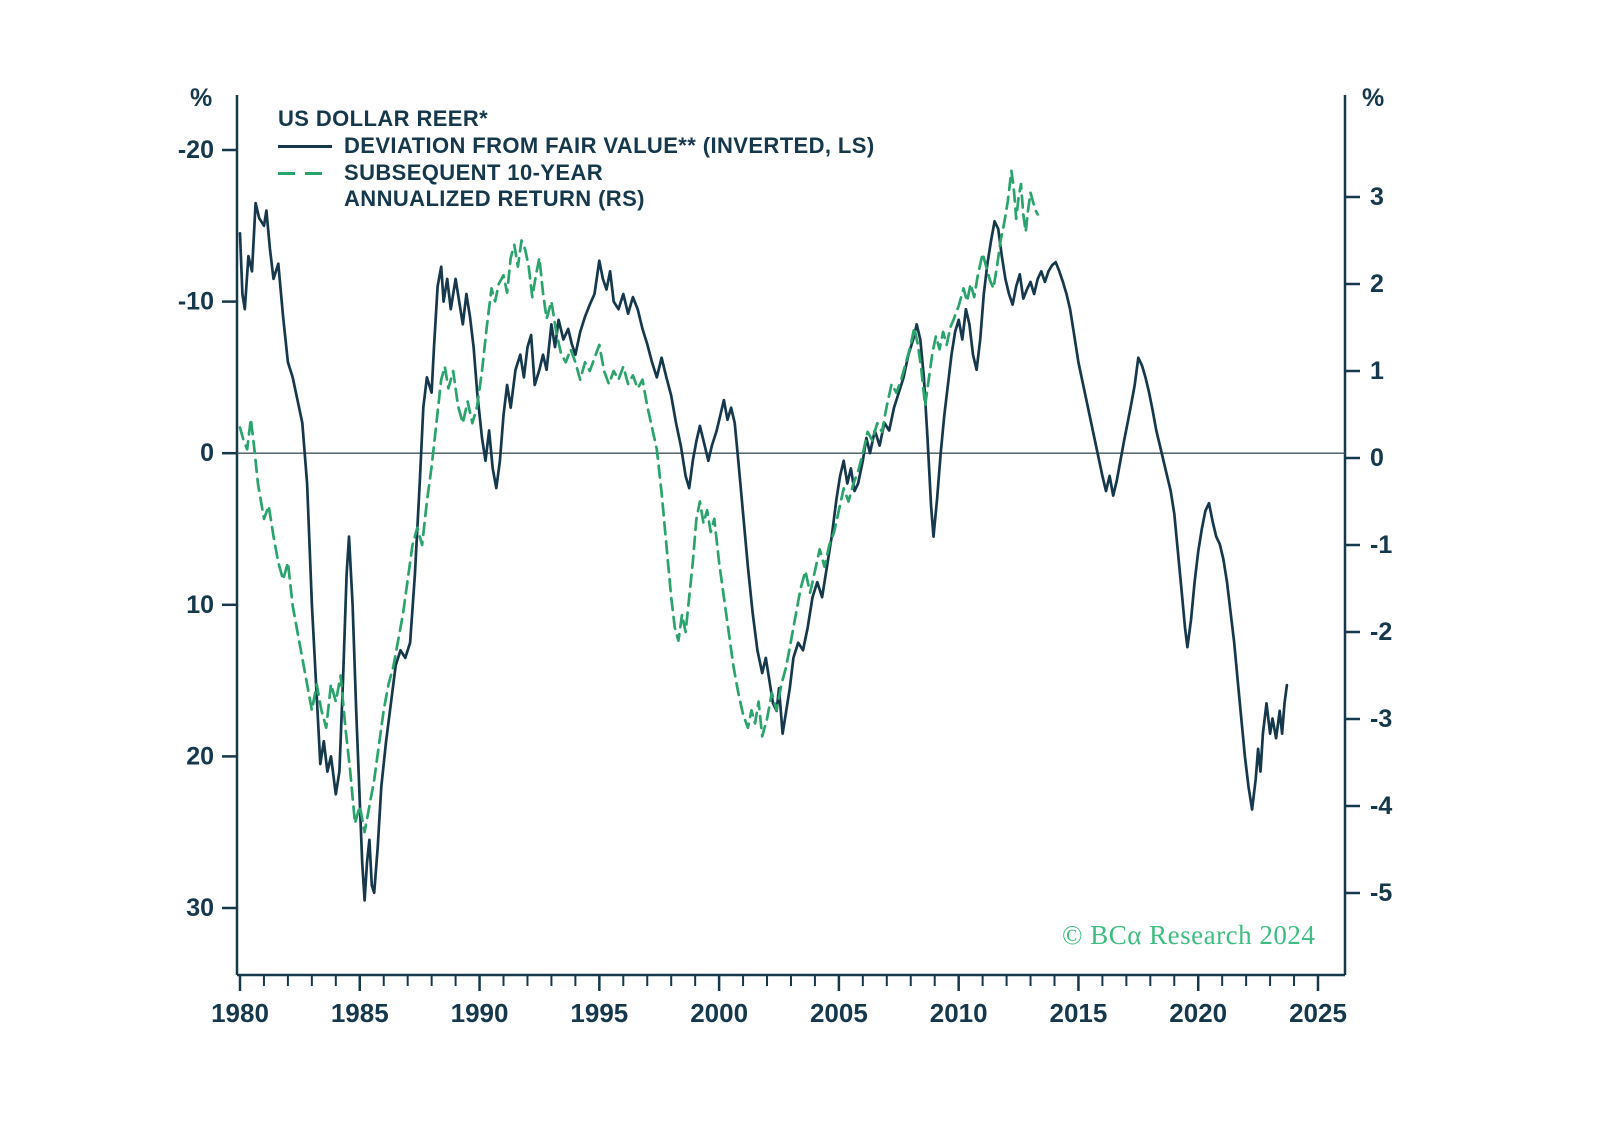 The image size is (1598, 1144). What do you see at coordinates (1318, 1013) in the screenshot?
I see `x-axis-tick-label: 2025` at bounding box center [1318, 1013].